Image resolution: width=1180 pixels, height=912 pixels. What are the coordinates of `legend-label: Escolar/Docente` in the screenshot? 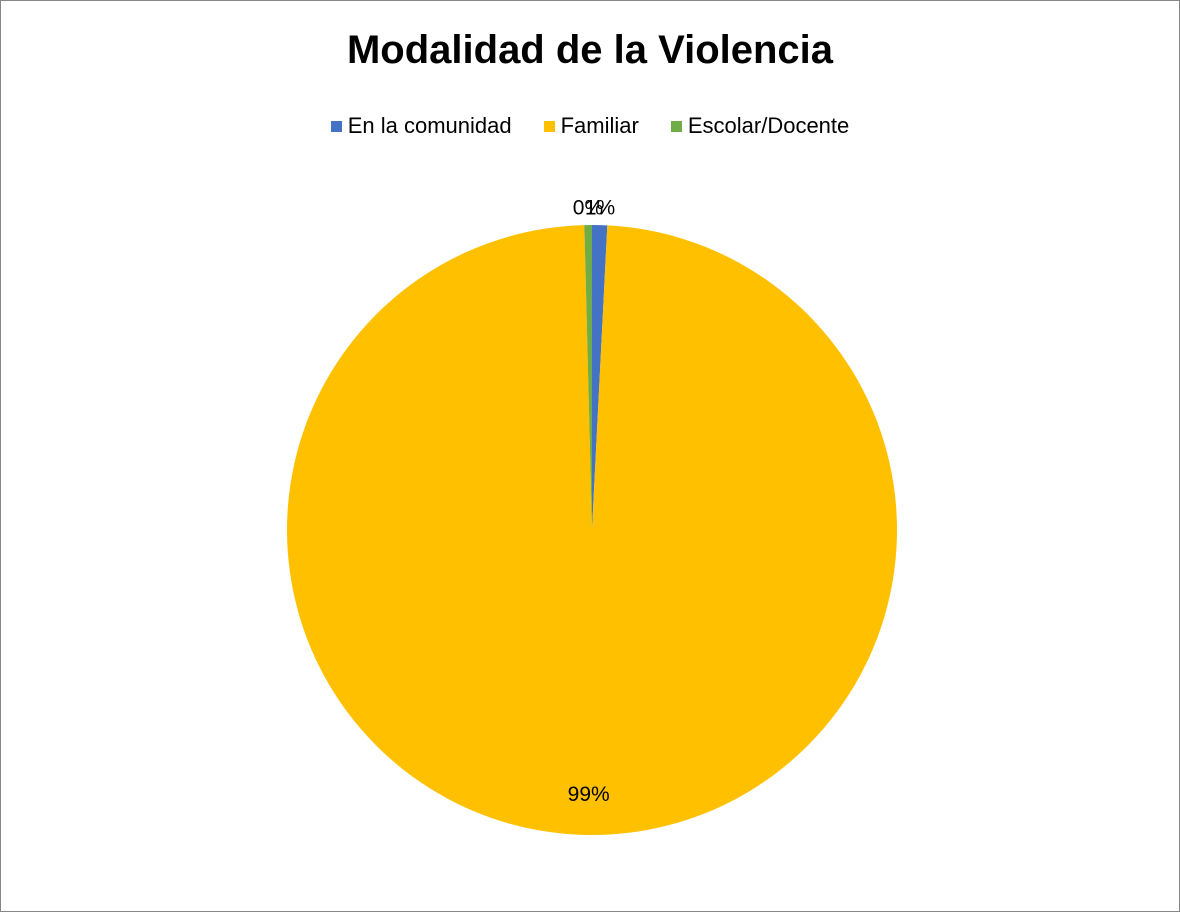 It's located at (768, 125).